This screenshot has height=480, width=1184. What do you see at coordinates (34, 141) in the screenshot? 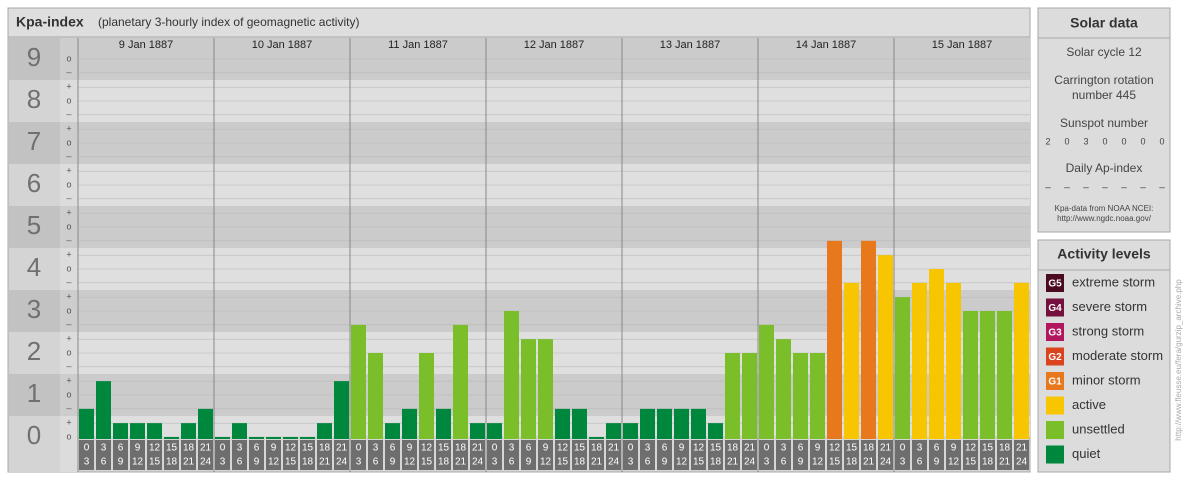
I see `y-tick-label: 7` at bounding box center [34, 141].